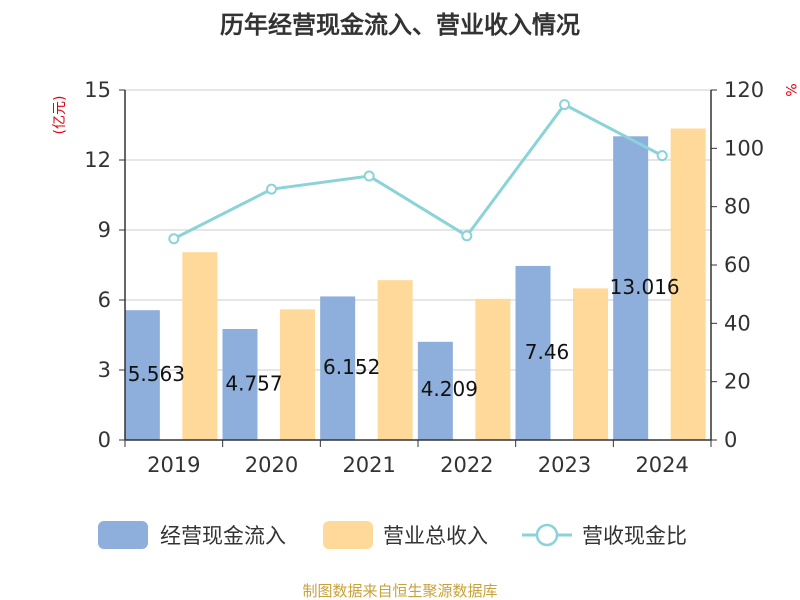  Describe the element at coordinates (634, 536) in the screenshot. I see `legend-label-ratio: 营收现金比` at that location.